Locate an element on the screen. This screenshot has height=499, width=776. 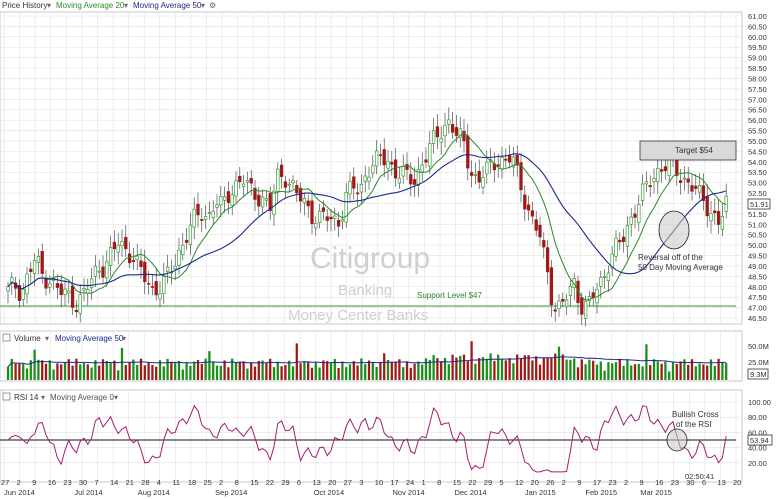
legend-rsi: RSI 14 is located at coordinates (26, 397).